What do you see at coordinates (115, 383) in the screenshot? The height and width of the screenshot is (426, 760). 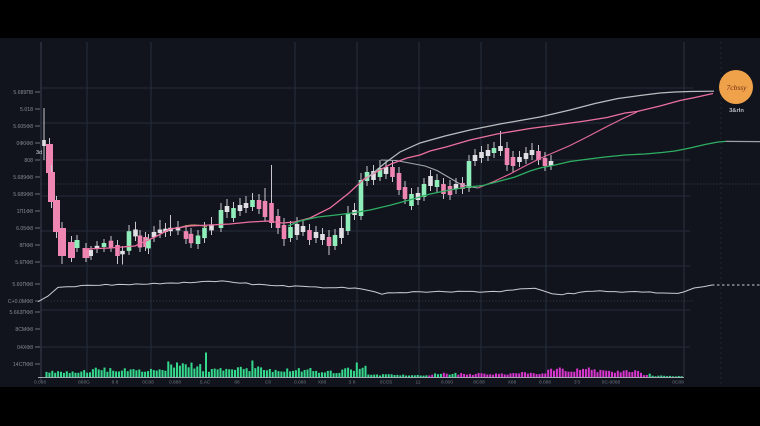 I see `svg-text: 8 8` at bounding box center [115, 383].